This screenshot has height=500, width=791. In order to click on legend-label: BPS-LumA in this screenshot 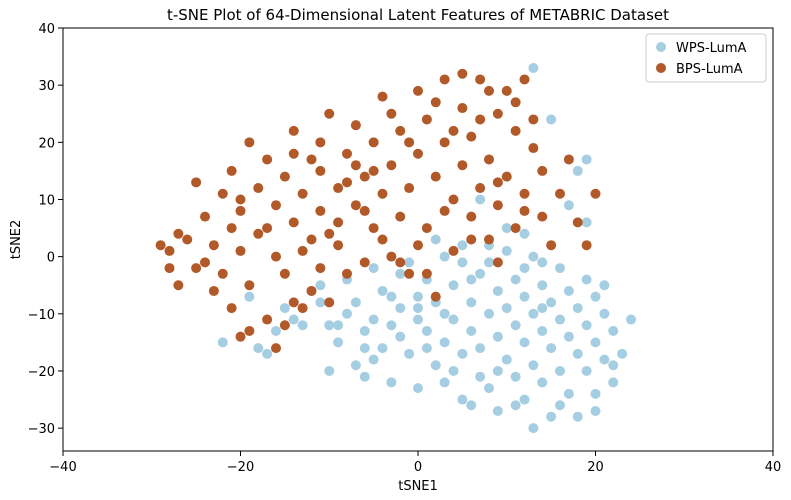, I will do `click(709, 69)`.